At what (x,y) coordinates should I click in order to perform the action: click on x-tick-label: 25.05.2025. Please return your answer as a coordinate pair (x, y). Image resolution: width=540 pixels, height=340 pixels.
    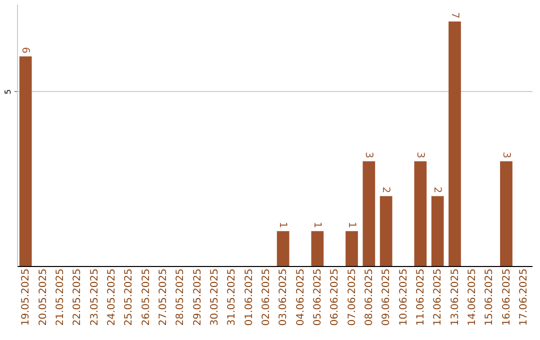
    Looking at the image, I should click on (129, 297).